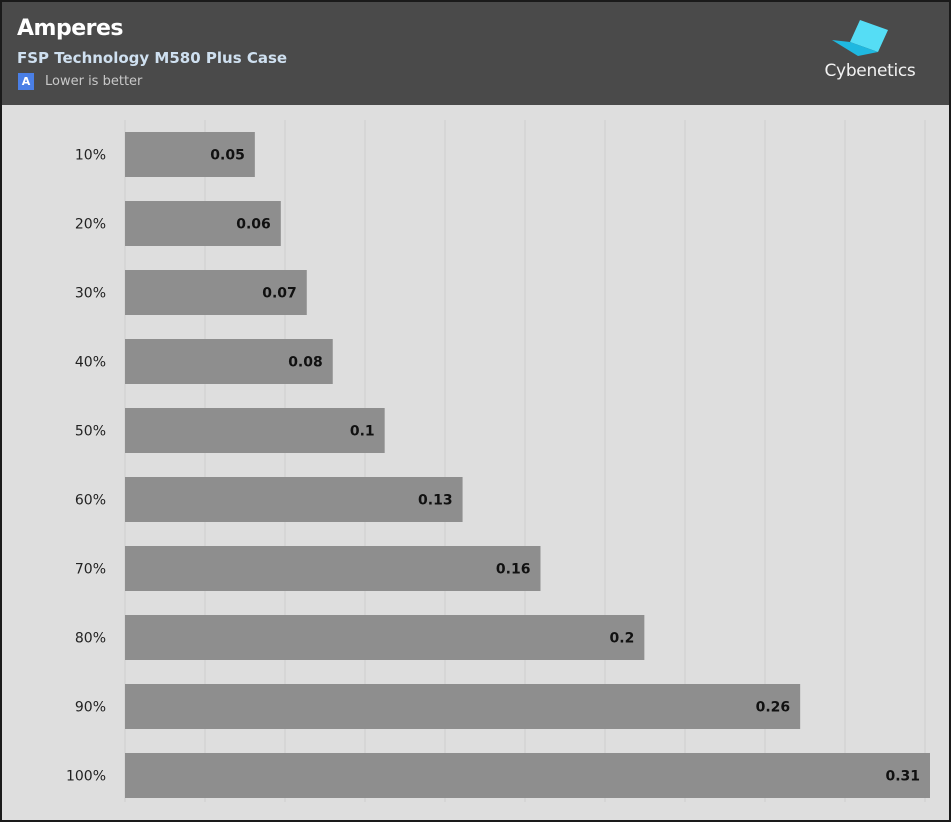 The image size is (951, 822). What do you see at coordinates (622, 639) in the screenshot?
I see `value-label: 0.2` at bounding box center [622, 639].